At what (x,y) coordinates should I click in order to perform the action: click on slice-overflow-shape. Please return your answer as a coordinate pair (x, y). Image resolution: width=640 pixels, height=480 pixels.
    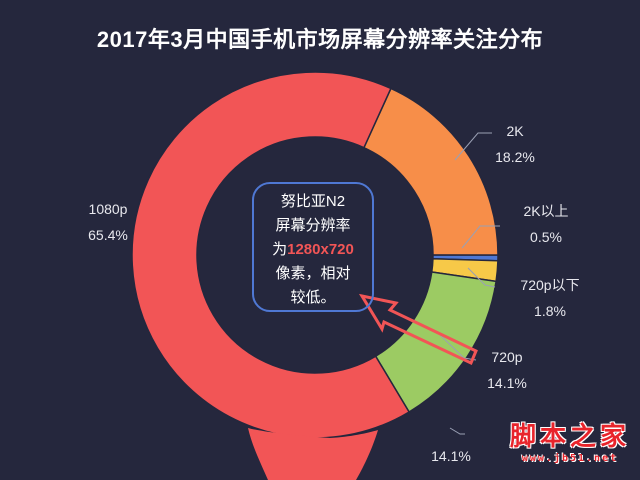
    Looking at the image, I should click on (313, 454).